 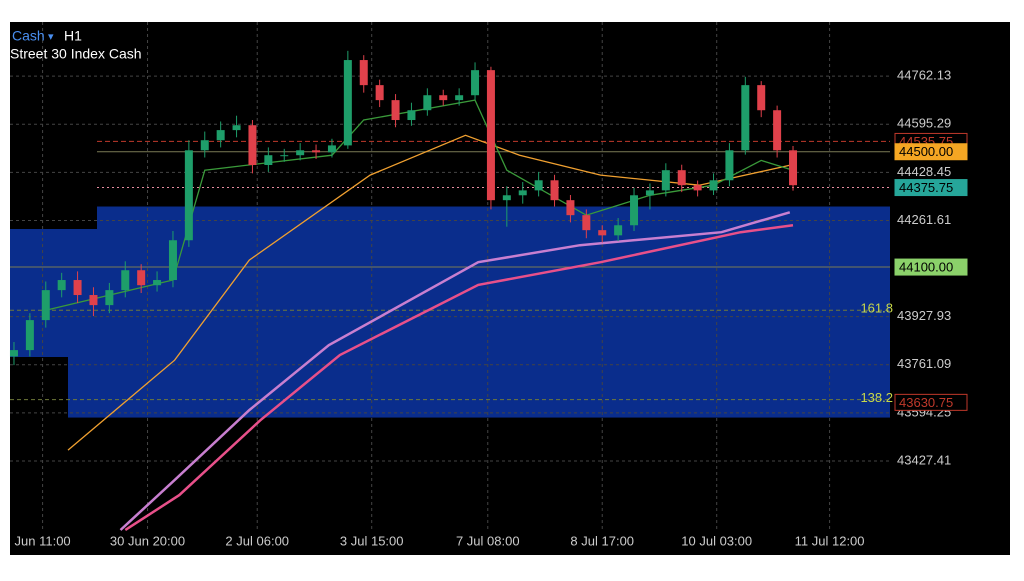 I want to click on x-tick-label: Jun 11:00, so click(x=43, y=540).